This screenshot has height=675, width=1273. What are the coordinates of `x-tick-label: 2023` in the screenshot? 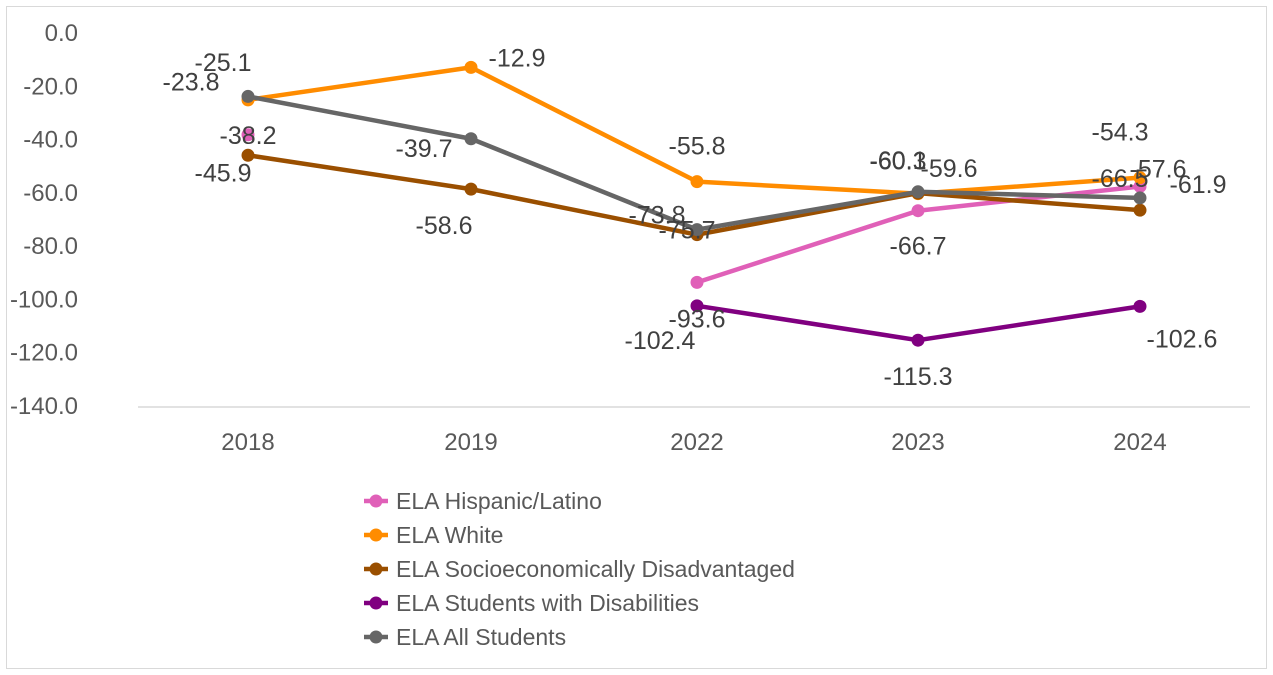 It's located at (917, 442).